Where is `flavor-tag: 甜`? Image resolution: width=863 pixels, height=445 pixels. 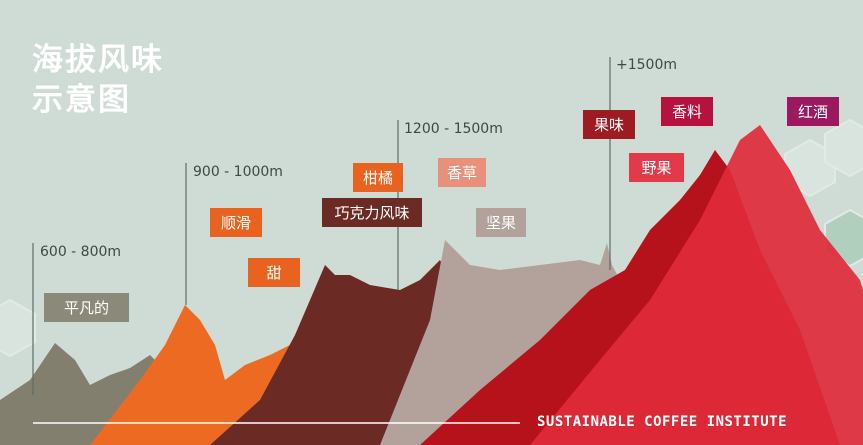 flavor-tag: 甜 is located at coordinates (274, 272).